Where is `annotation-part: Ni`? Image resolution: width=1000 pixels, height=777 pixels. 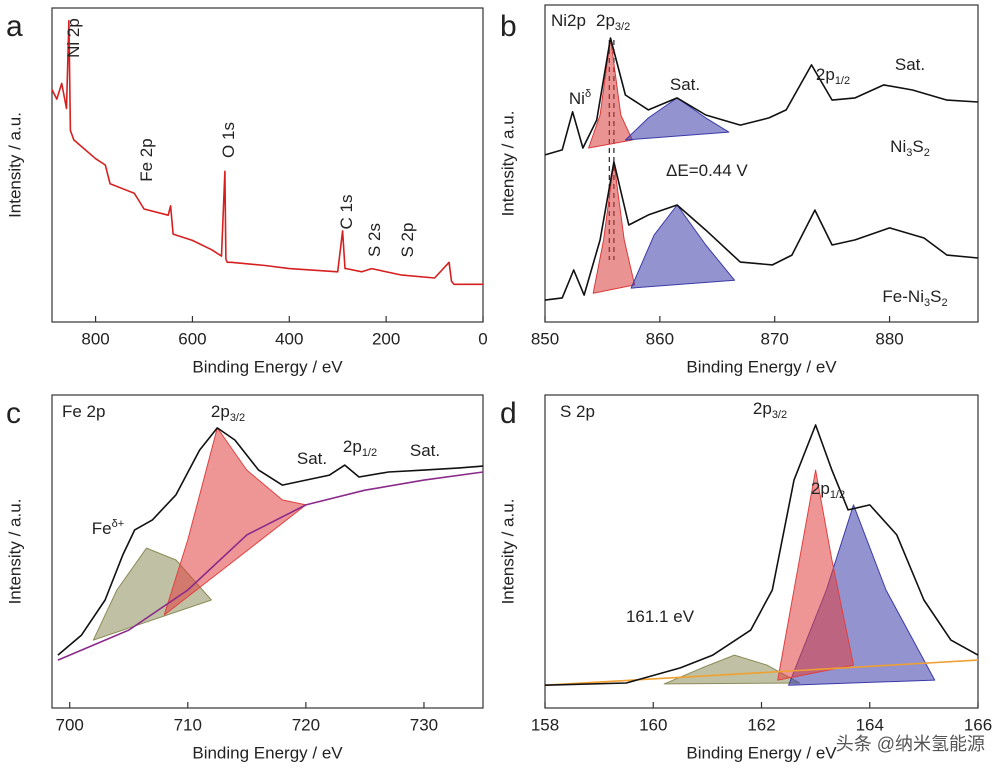
annotation-part: Ni is located at coordinates (577, 98).